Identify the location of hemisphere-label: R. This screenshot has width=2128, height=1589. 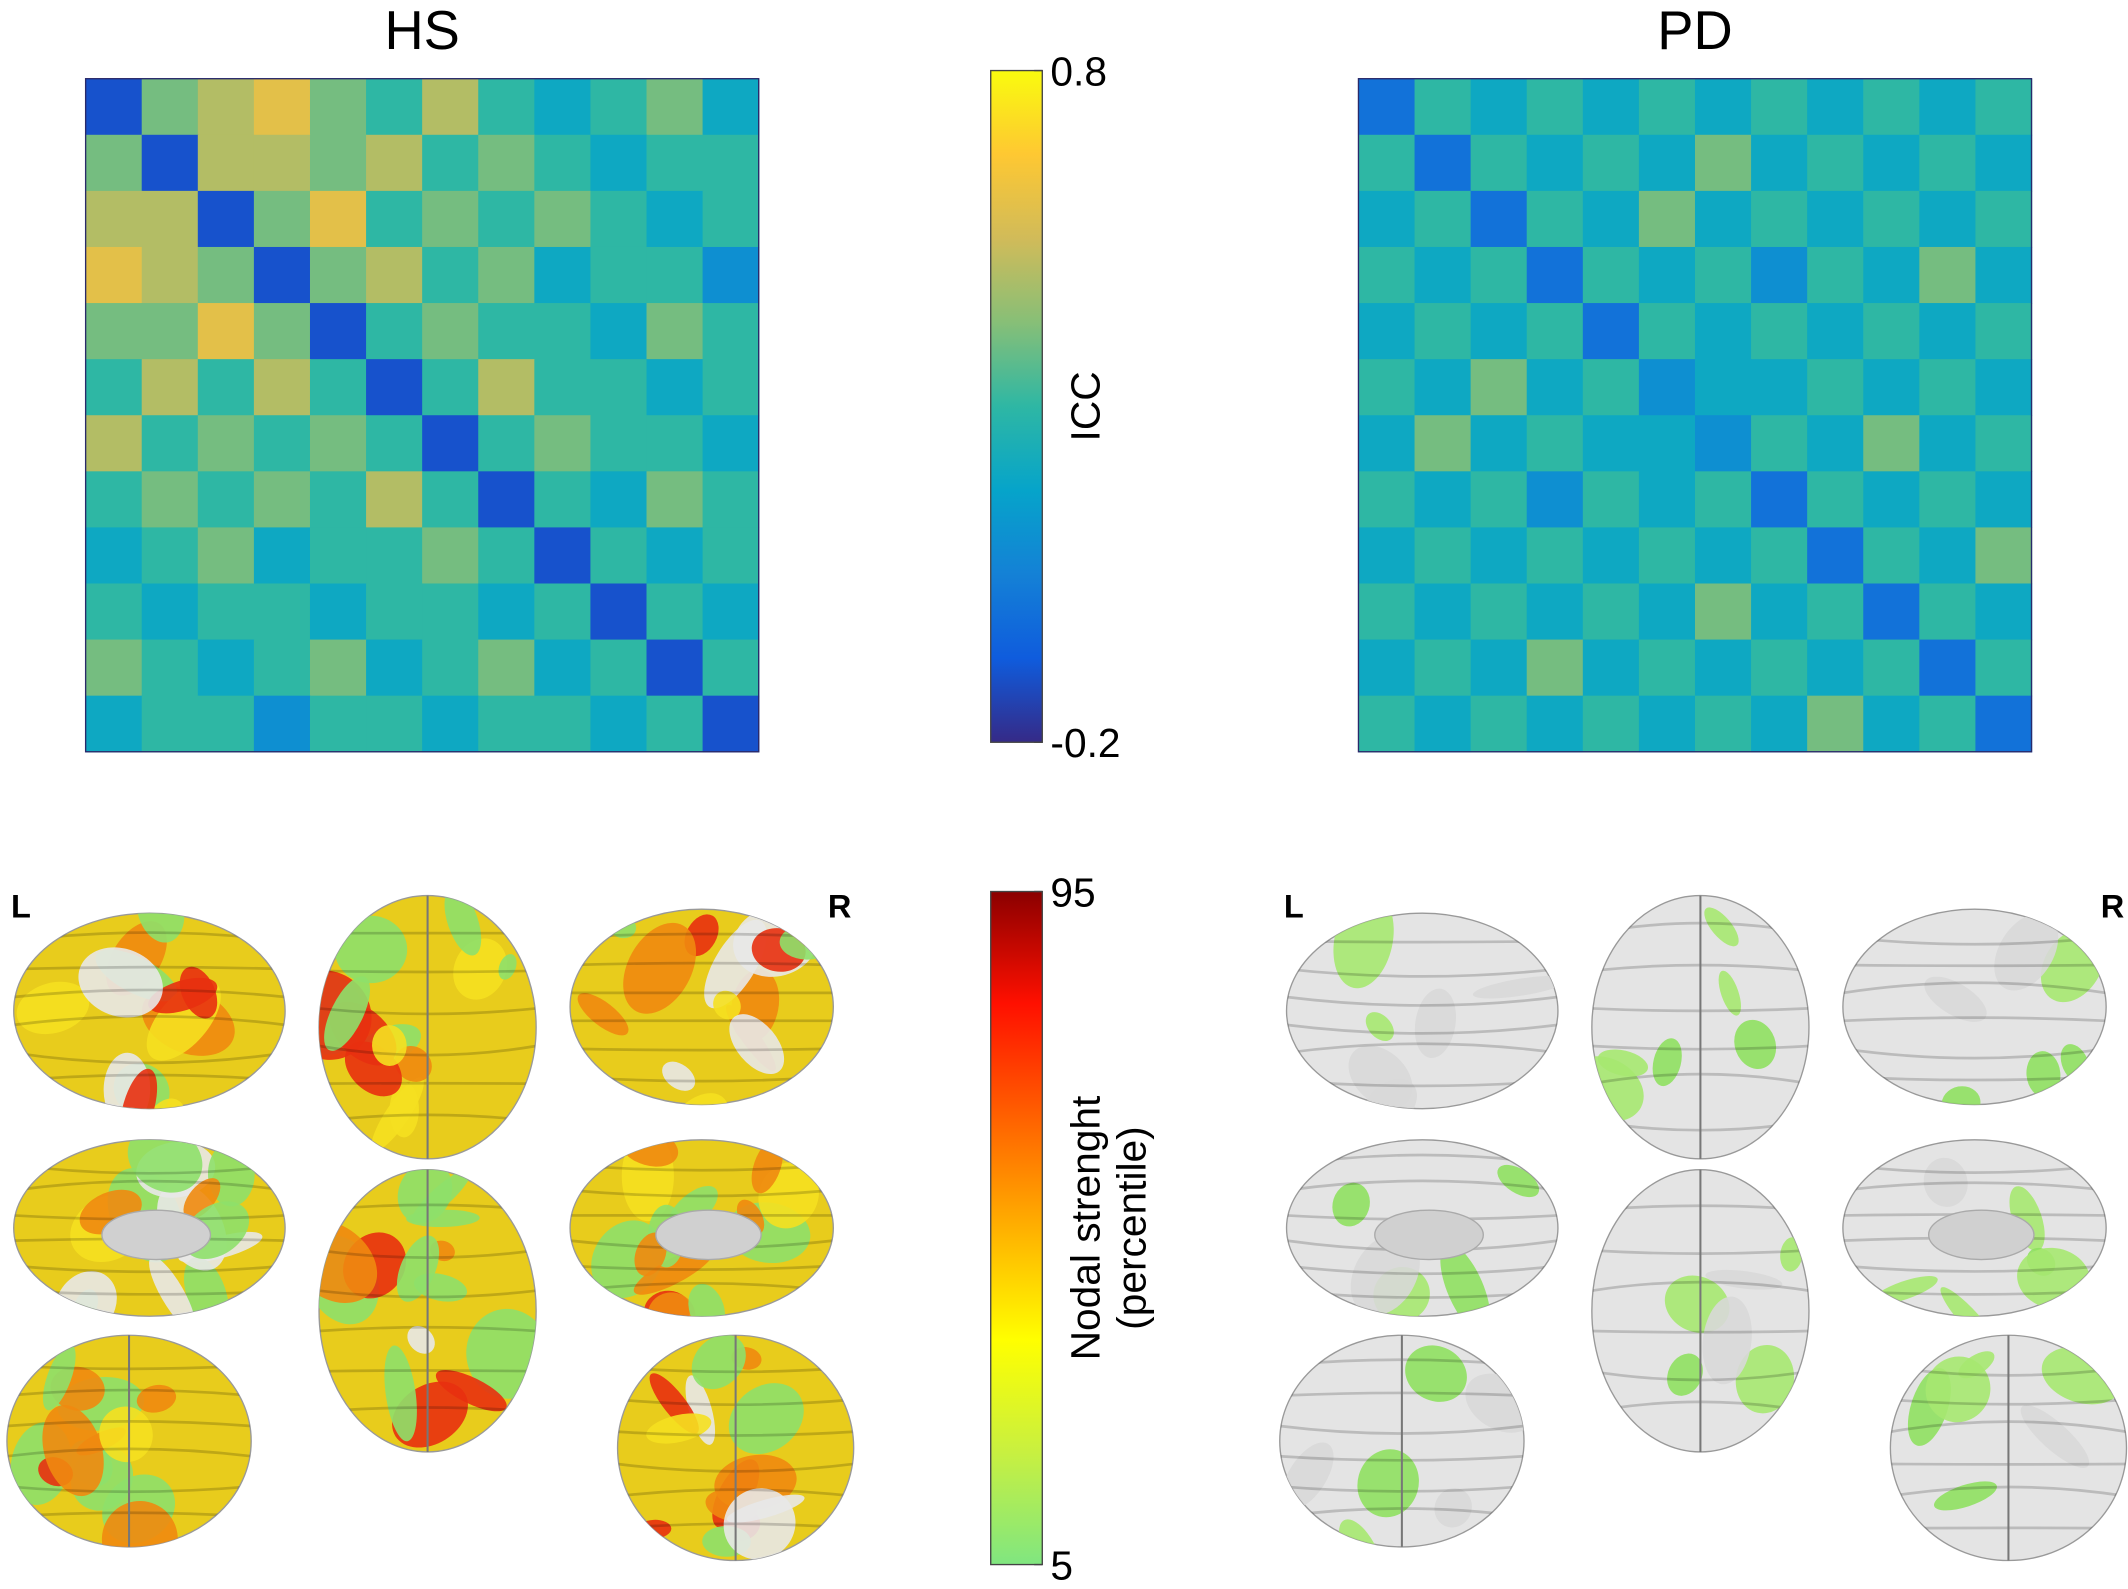
(840, 906).